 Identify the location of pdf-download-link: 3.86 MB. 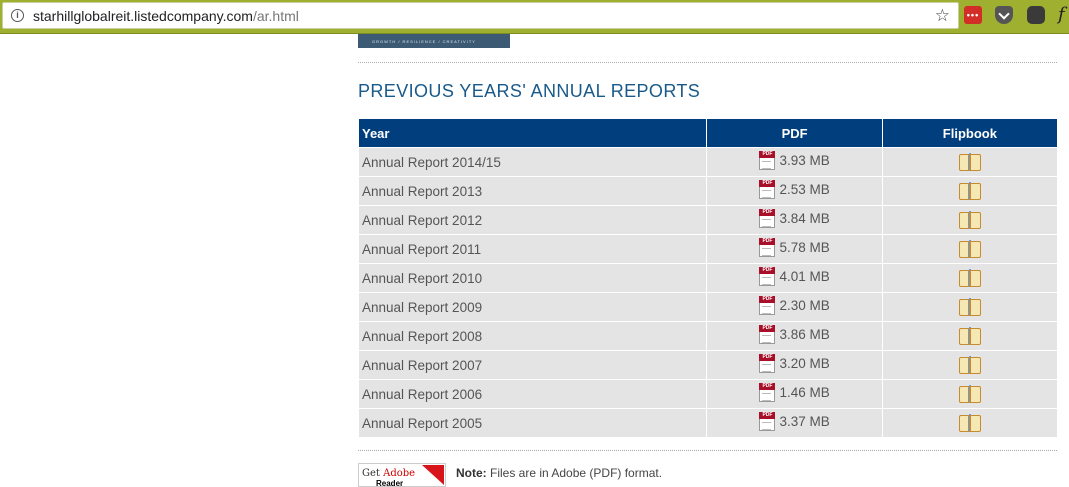
(794, 334).